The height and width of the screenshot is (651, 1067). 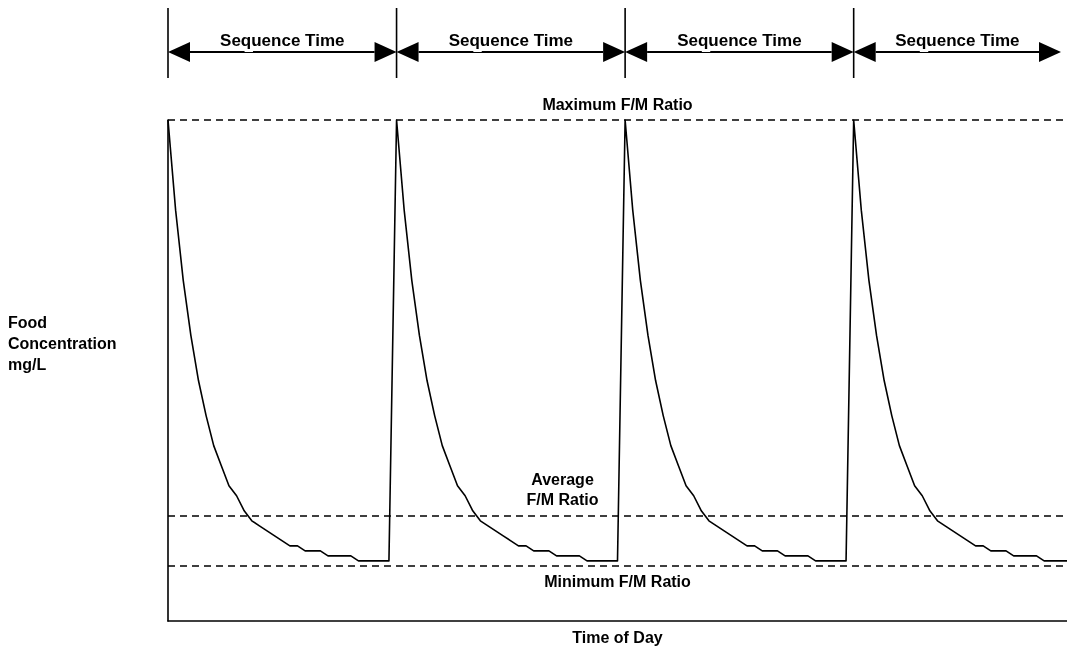 What do you see at coordinates (618, 582) in the screenshot?
I see `ref-line-label: Minimum F/M Ratio` at bounding box center [618, 582].